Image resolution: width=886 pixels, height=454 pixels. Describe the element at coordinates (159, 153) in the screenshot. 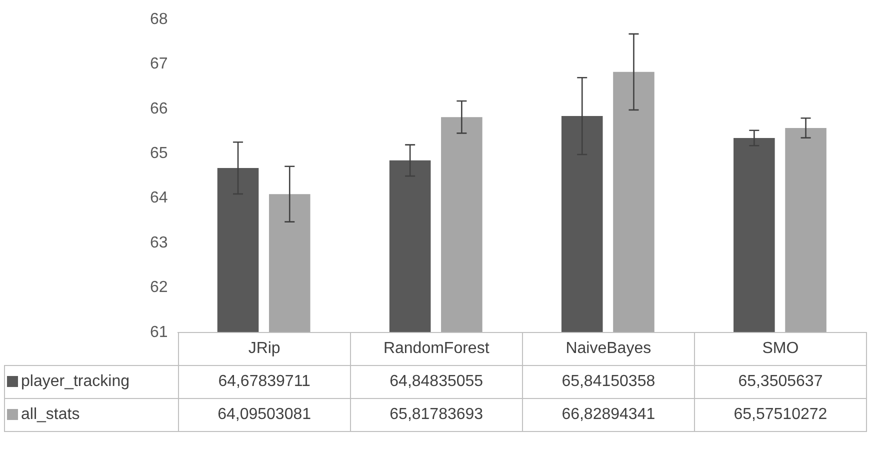

I see `y-tick-label: 65` at that location.